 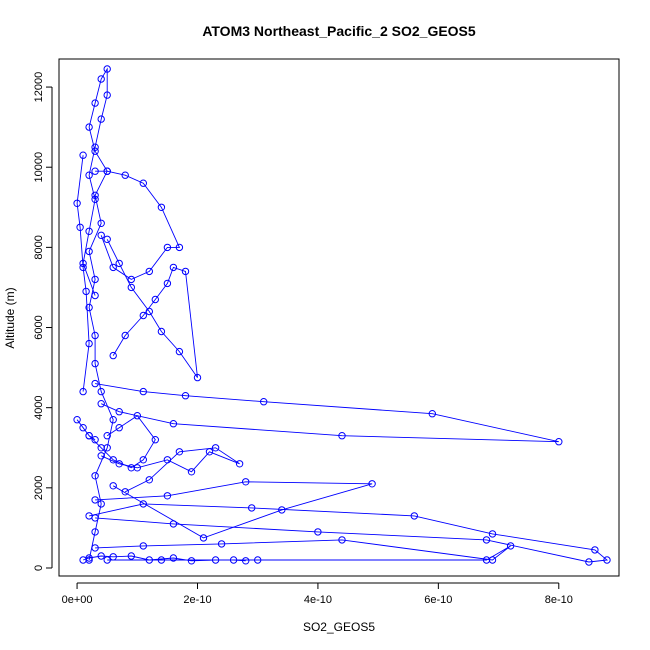 What do you see at coordinates (39, 327) in the screenshot?
I see `y-tick-label: 6000` at bounding box center [39, 327].